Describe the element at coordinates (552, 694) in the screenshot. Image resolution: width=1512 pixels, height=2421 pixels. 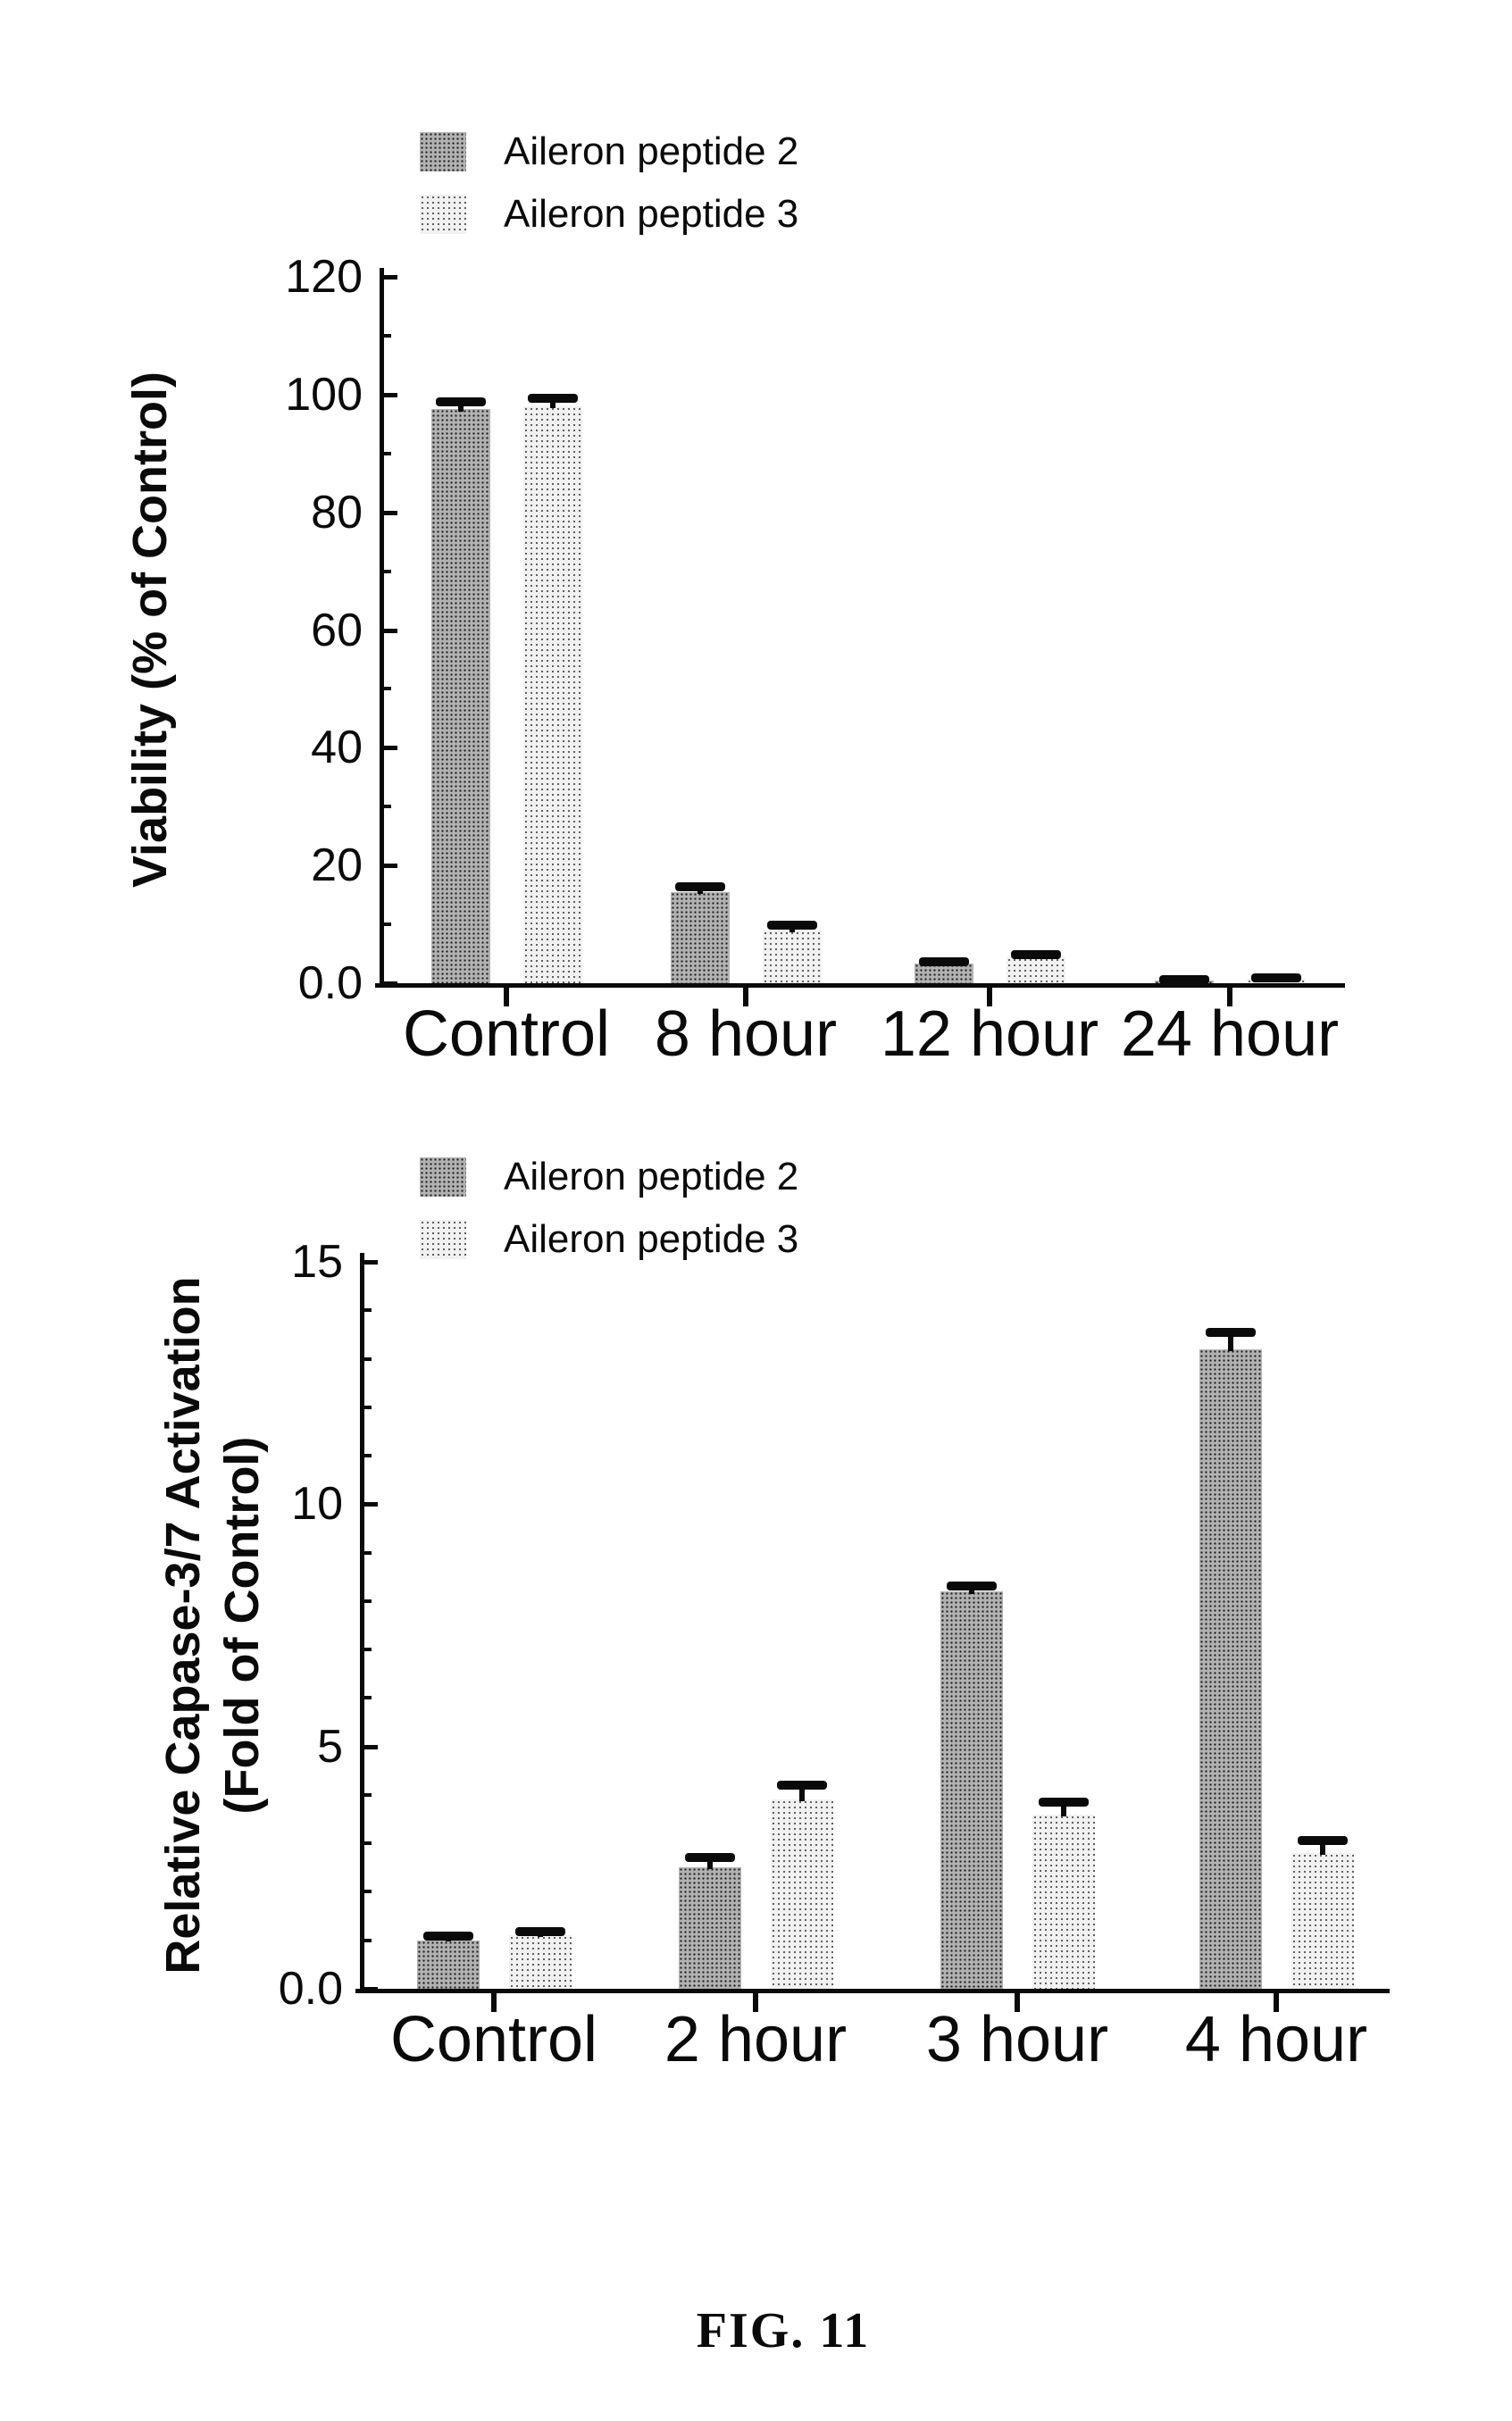
I see `bar-p3-control` at that location.